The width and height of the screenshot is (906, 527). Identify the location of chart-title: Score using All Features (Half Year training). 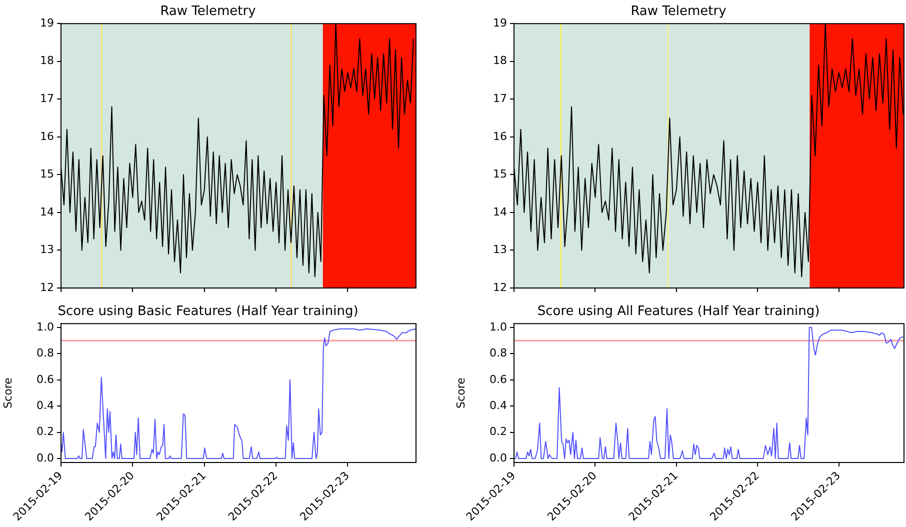
(678, 312).